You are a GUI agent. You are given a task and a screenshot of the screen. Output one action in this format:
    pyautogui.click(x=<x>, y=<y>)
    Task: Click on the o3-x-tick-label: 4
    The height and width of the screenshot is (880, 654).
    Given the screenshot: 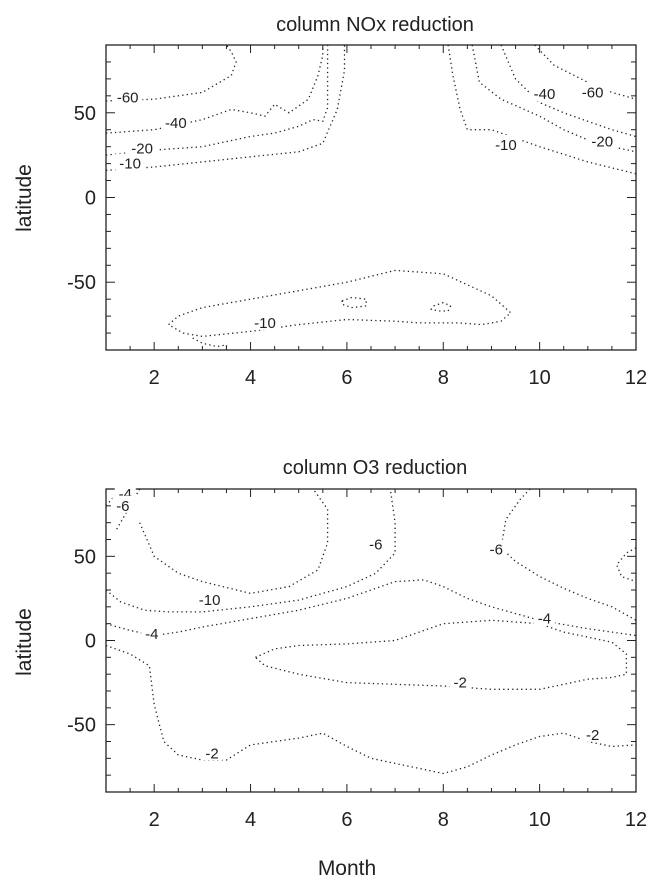 What is the action you would take?
    pyautogui.click(x=250, y=820)
    